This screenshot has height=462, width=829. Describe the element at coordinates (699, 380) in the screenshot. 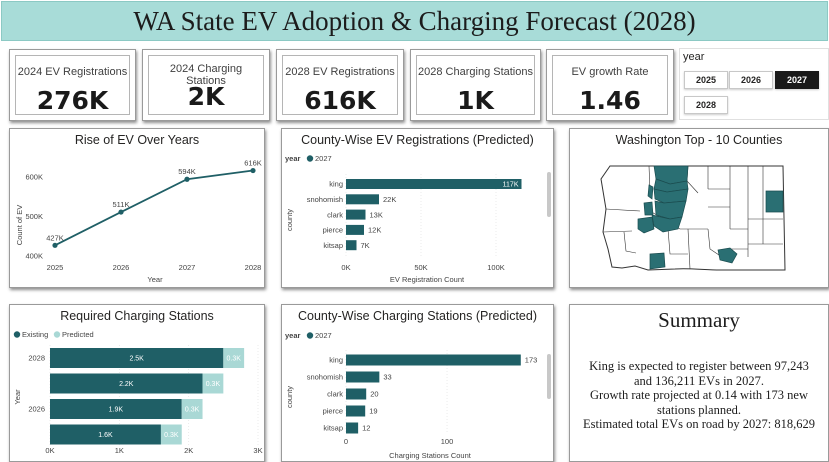

I see `summary-line: and 136,211 EVs in 2027.` at that location.